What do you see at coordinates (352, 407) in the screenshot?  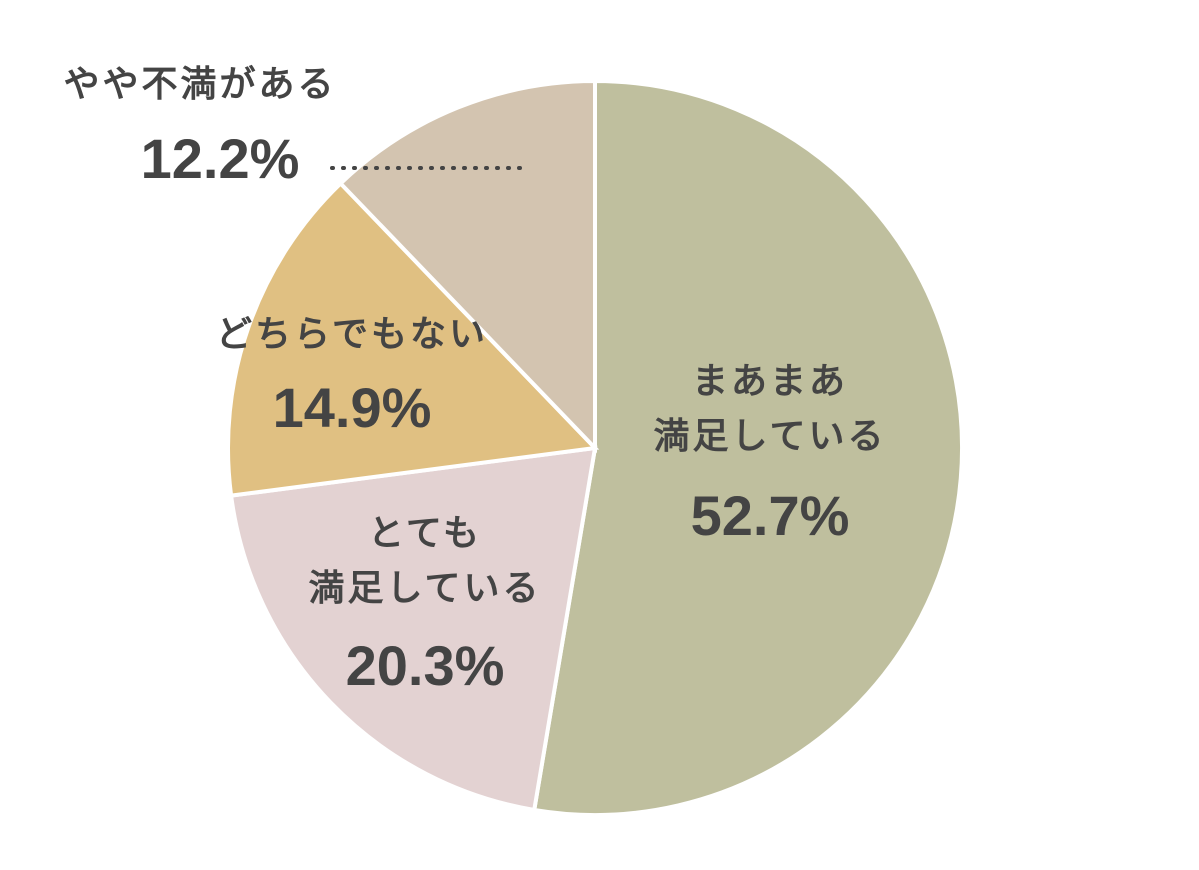 I see `slice-value-label-3: 14.9%` at bounding box center [352, 407].